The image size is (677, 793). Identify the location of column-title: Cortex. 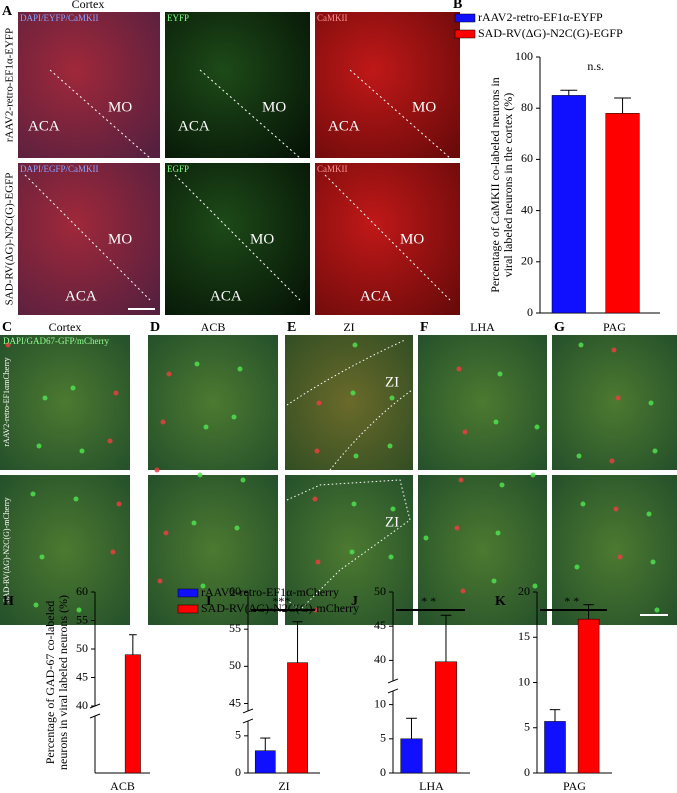
(88, 5).